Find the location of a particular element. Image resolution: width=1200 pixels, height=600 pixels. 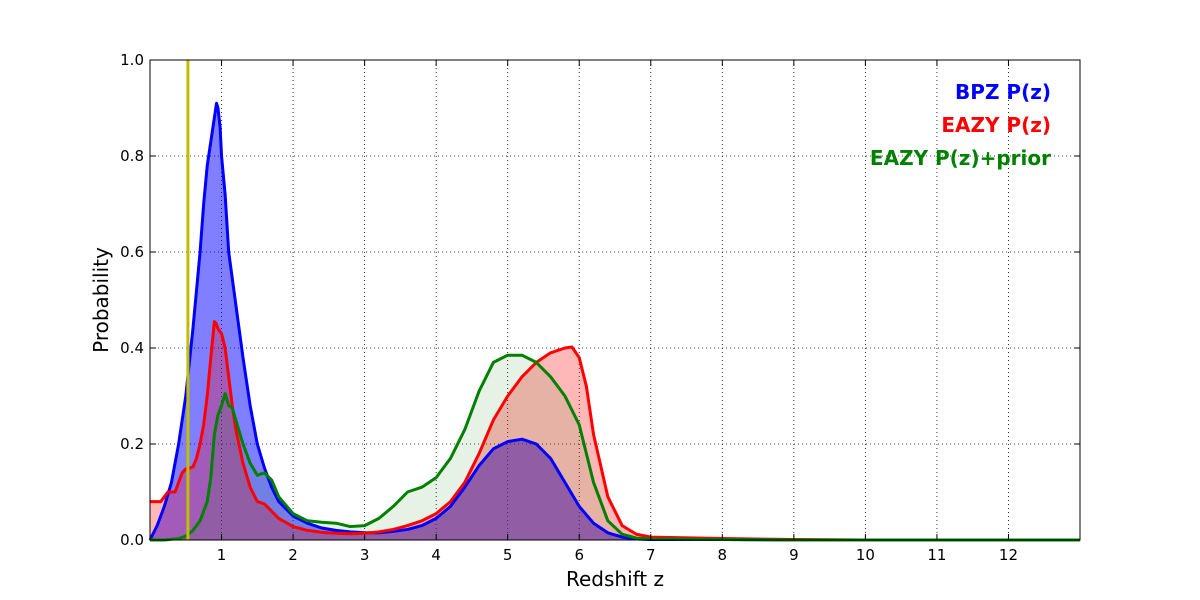

x-tick-label: 9 is located at coordinates (794, 555).